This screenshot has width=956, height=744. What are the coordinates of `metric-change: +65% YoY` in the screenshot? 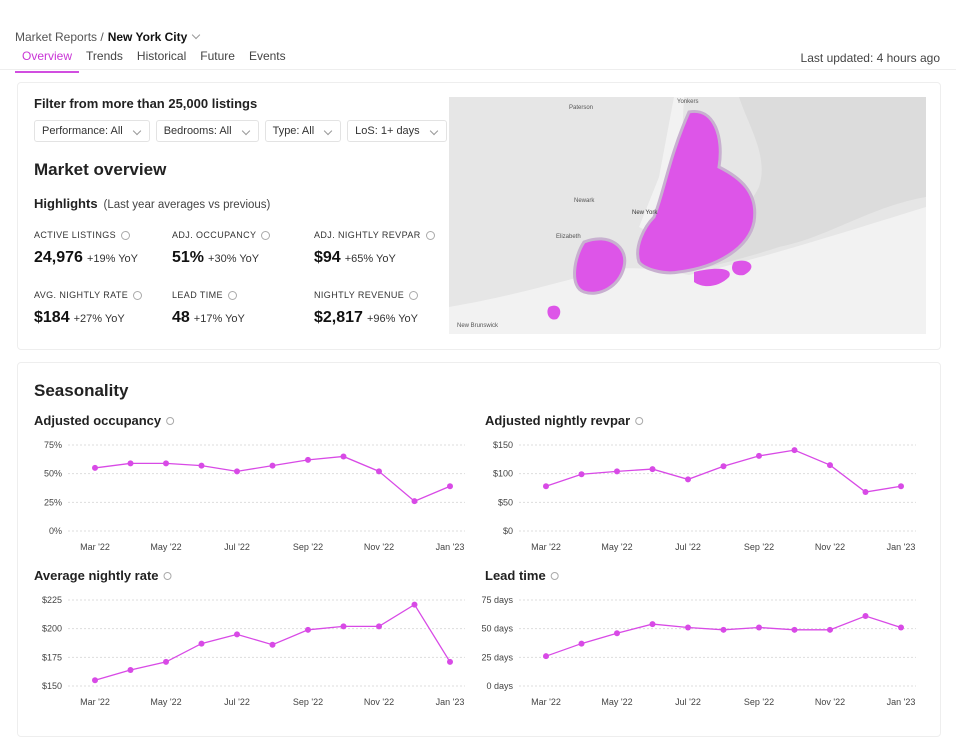 It's located at (370, 259).